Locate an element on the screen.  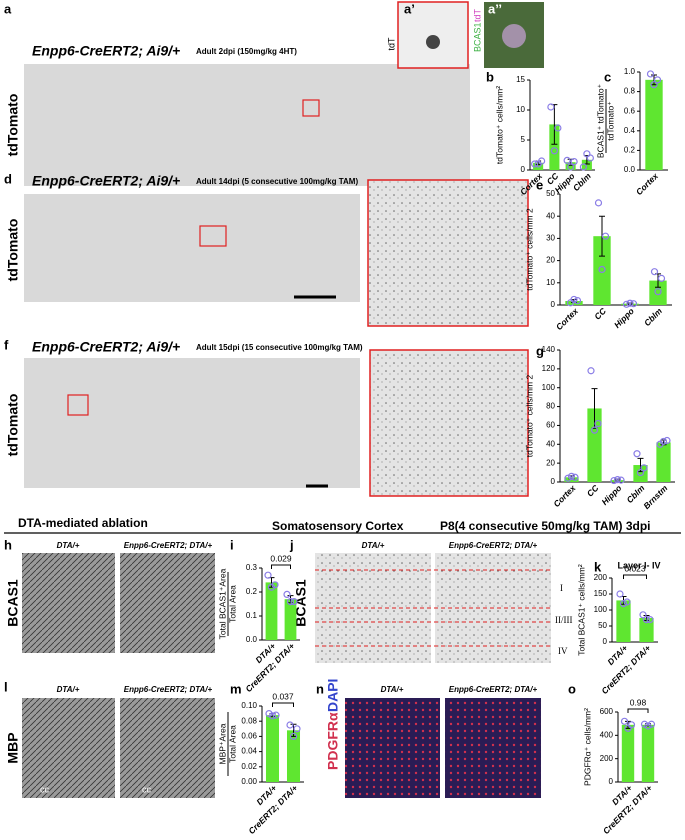
p-value: 0.029 is located at coordinates (281, 558).